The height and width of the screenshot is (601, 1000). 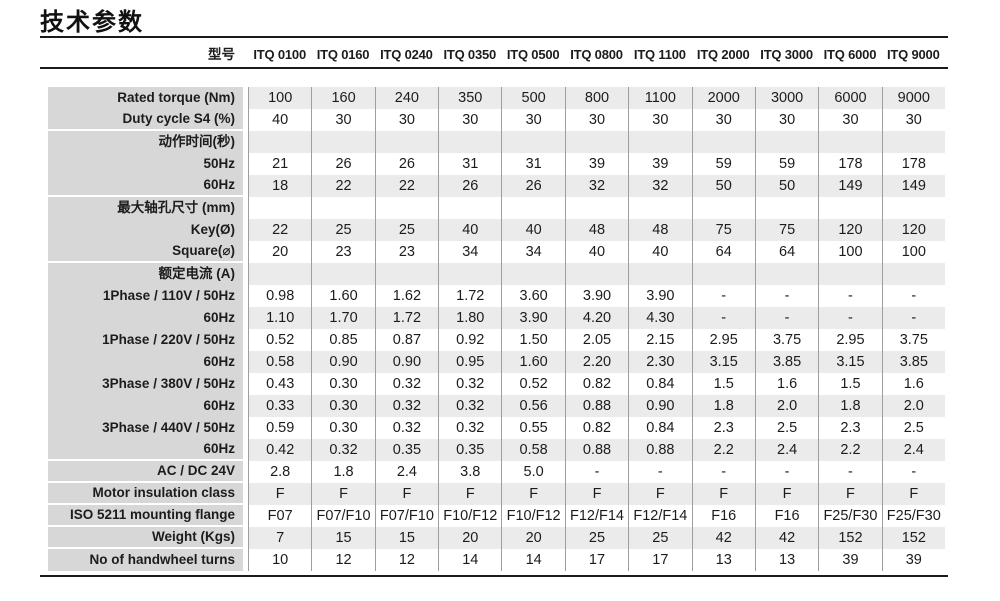 I want to click on table-cell: 1.62, so click(x=406, y=296).